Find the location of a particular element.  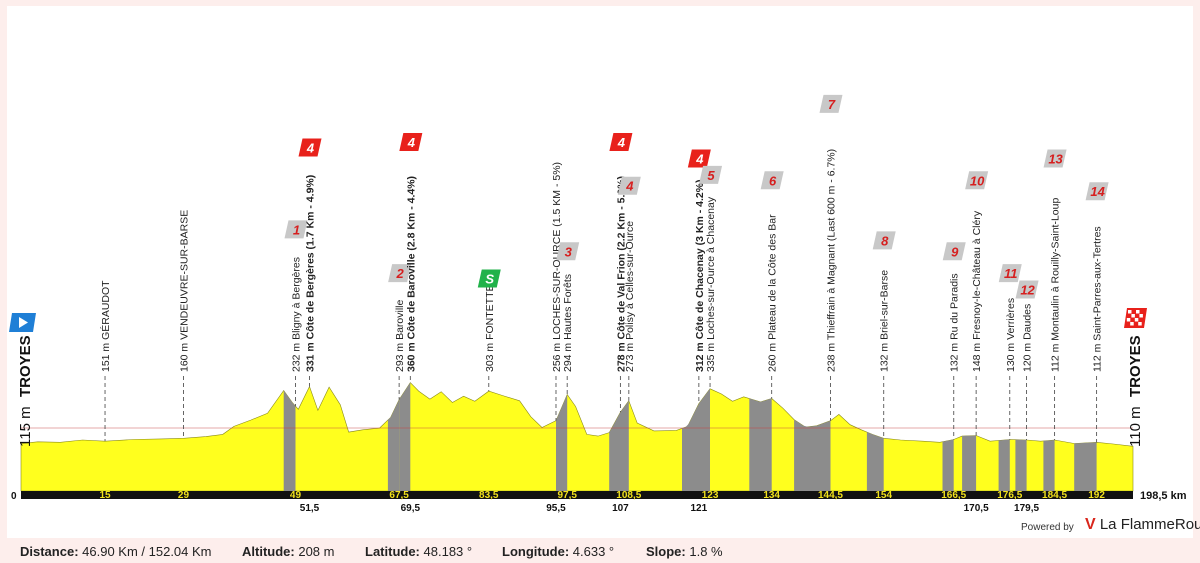

km-tick-label: 184,5 is located at coordinates (1054, 495).